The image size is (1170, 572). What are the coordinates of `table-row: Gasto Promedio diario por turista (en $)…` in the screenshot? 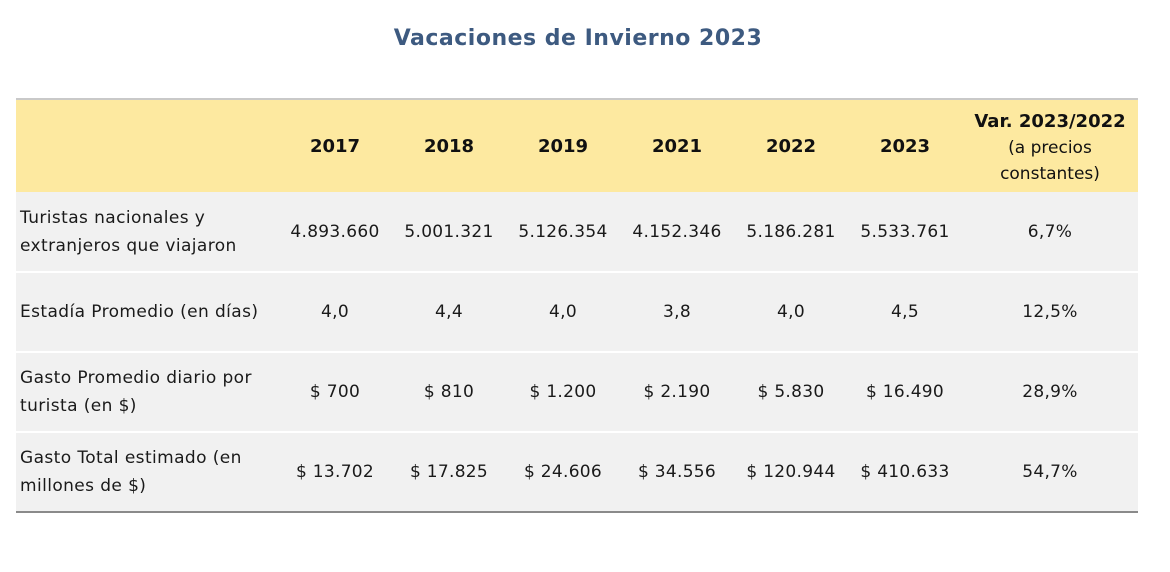 It's located at (577, 391).